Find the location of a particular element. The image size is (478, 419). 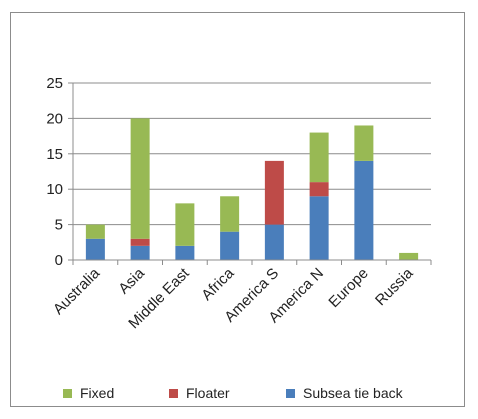

bar-fixed-middle-east is located at coordinates (185, 224).